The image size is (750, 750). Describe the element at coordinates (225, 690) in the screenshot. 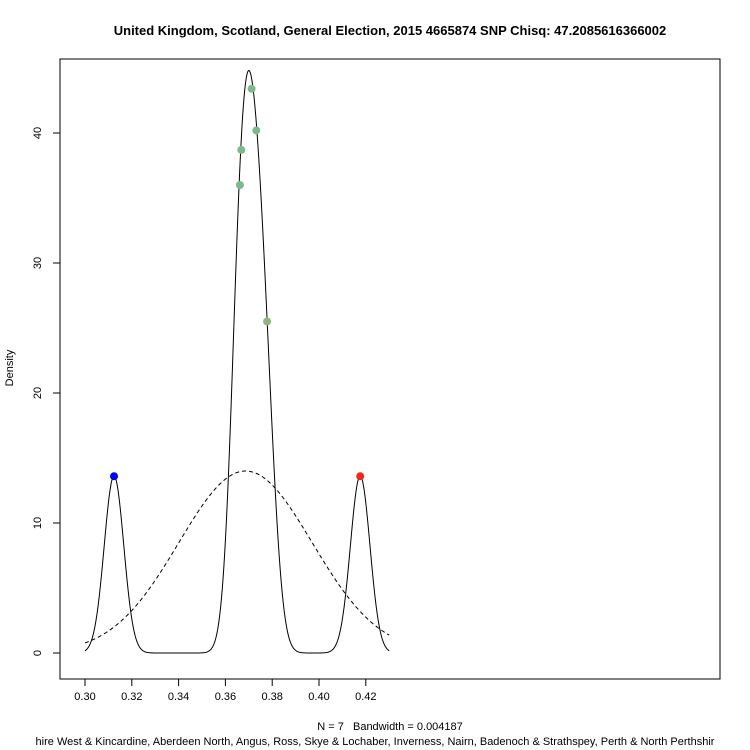

I see `x-axis: 0.30 0.32 0.34 0.36 0.38 0.40 0.42` at that location.